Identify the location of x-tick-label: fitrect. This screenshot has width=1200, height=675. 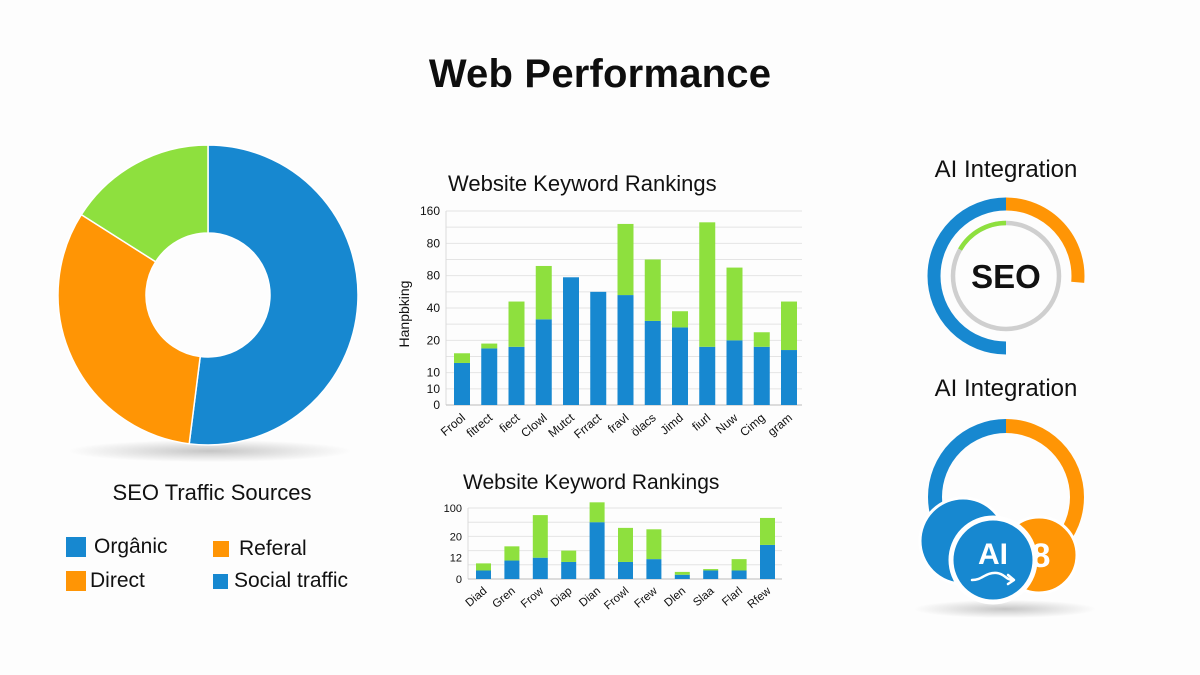
(480, 425).